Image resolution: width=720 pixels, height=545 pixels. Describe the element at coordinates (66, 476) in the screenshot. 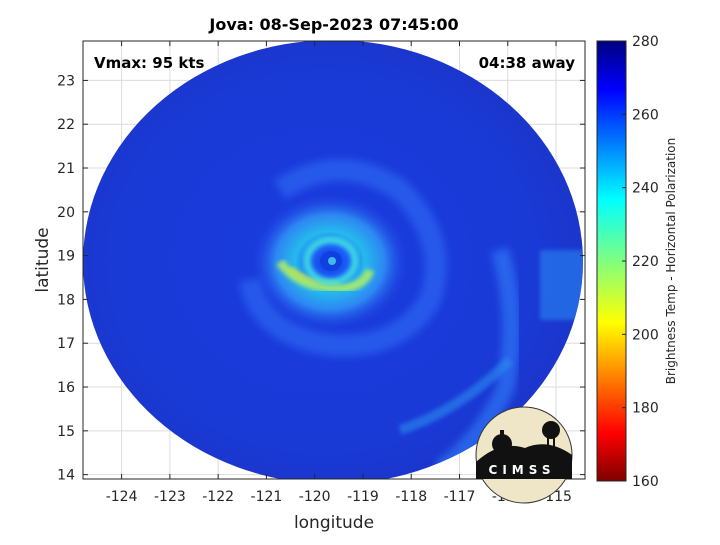

I see `y-tick-label: 14` at that location.